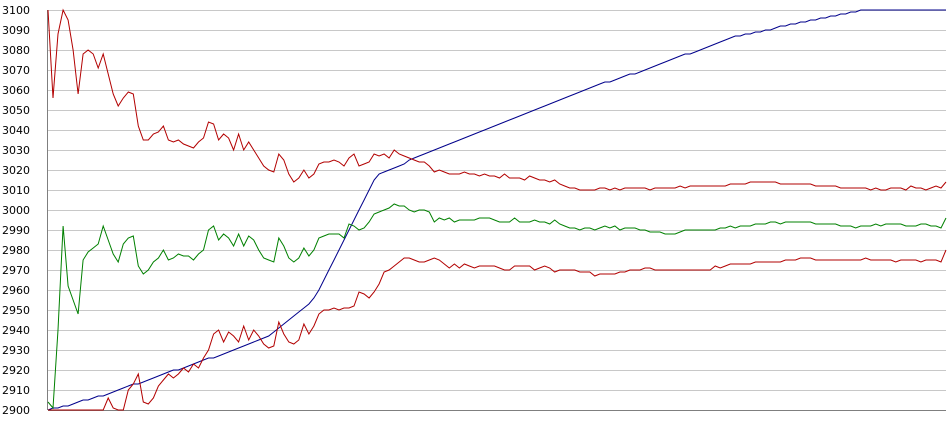 The image size is (950, 435). Describe the element at coordinates (16, 270) in the screenshot. I see `y-tick-label: 2970` at that location.